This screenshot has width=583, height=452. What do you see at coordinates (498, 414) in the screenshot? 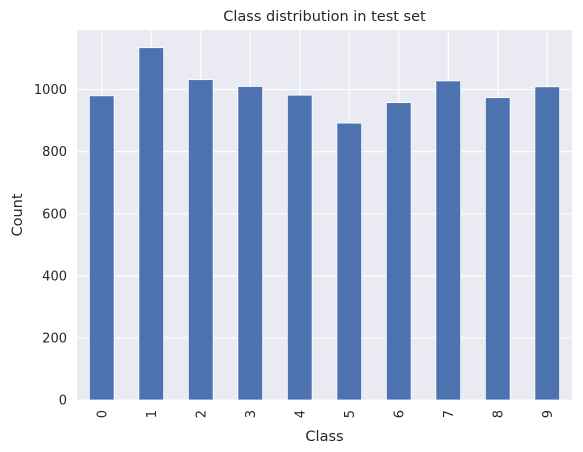
I see `x-tick-label: 8` at bounding box center [498, 414].